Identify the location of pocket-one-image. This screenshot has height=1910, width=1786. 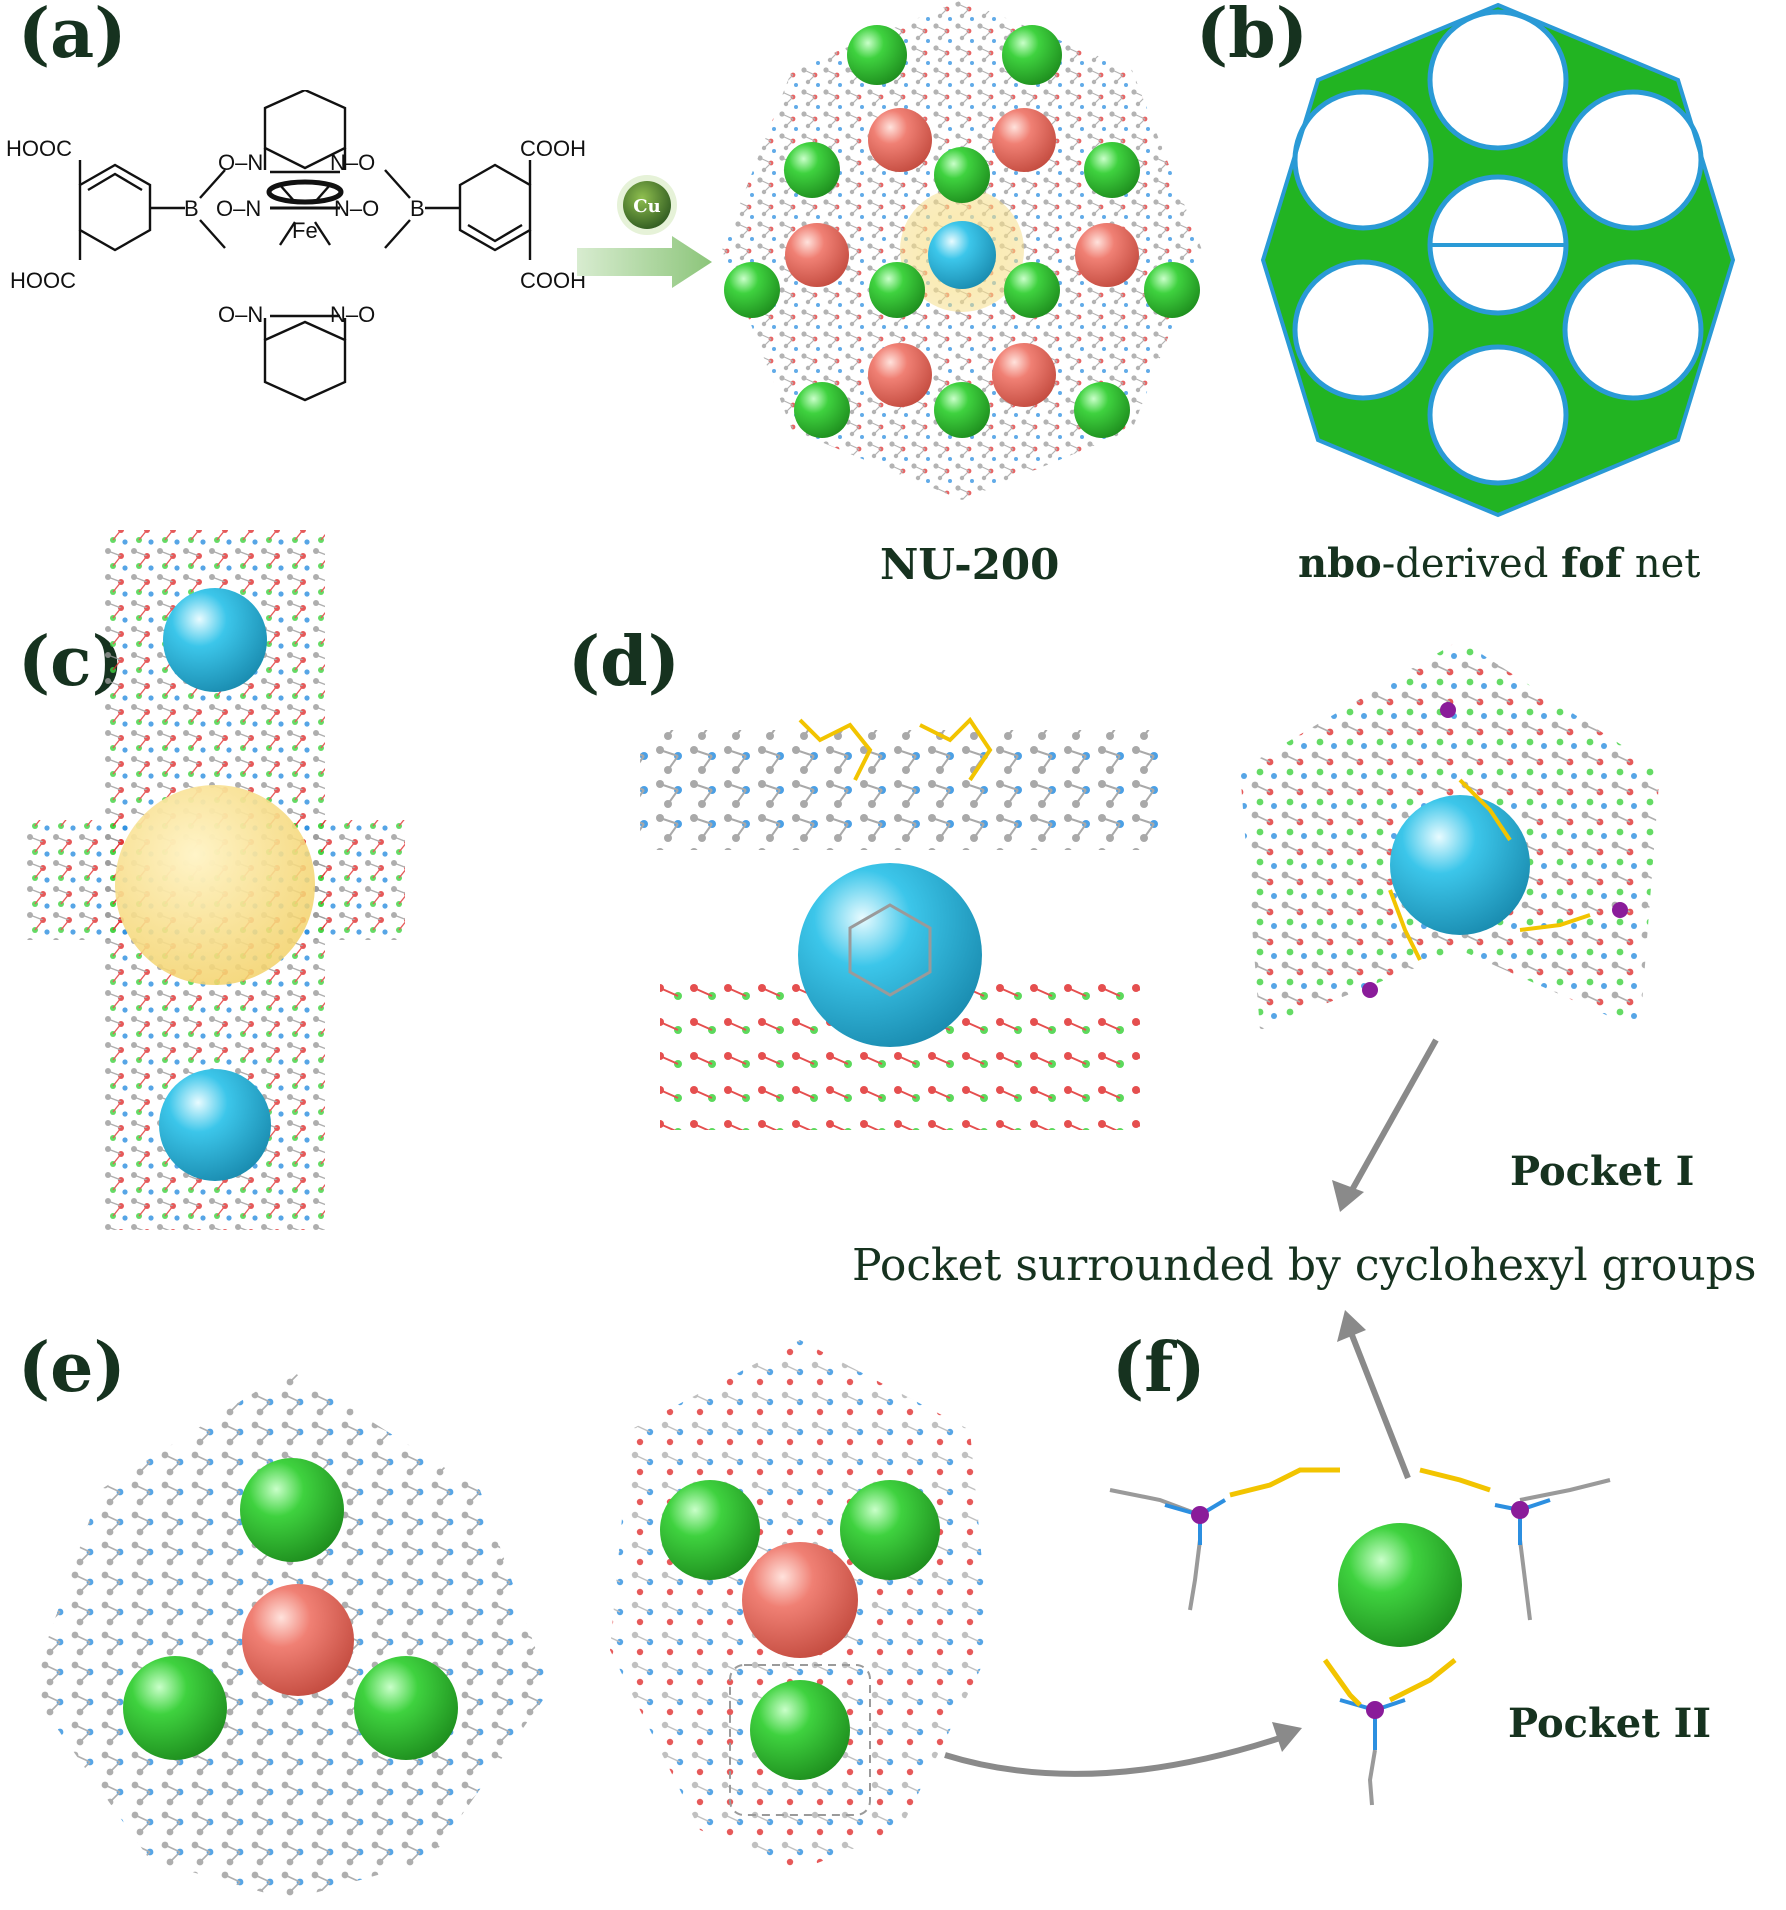
(1450, 835).